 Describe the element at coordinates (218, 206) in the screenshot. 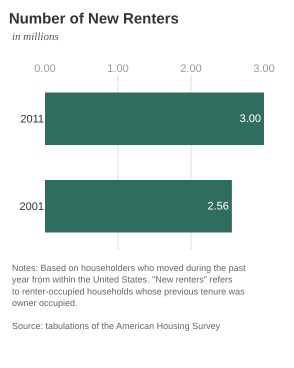

I see `data-label: 2.56` at that location.